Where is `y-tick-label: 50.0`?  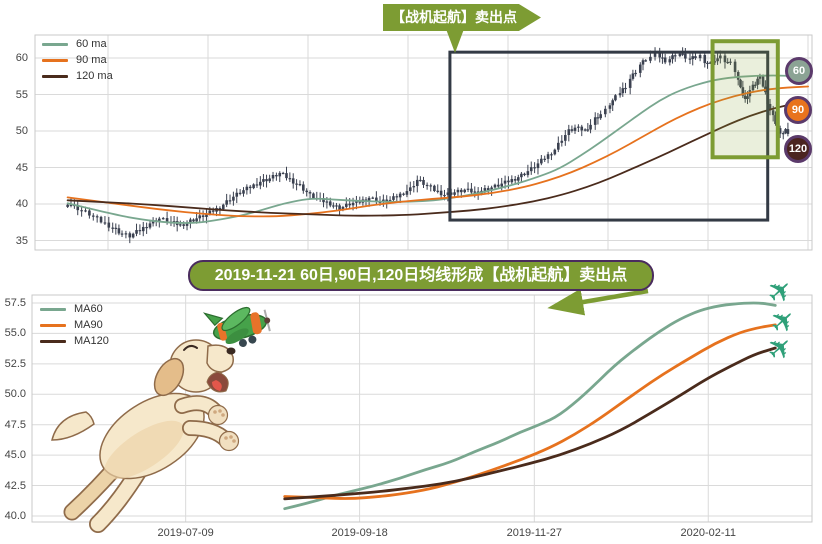 y-tick-label: 50.0 is located at coordinates (15, 394).